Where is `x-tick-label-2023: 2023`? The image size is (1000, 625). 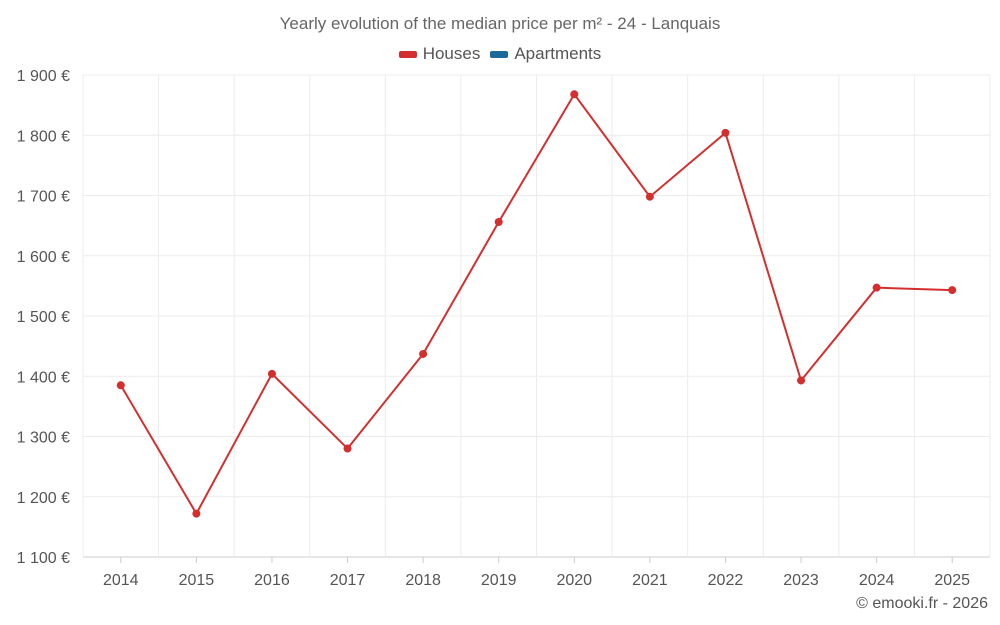 x-tick-label-2023: 2023 is located at coordinates (801, 580).